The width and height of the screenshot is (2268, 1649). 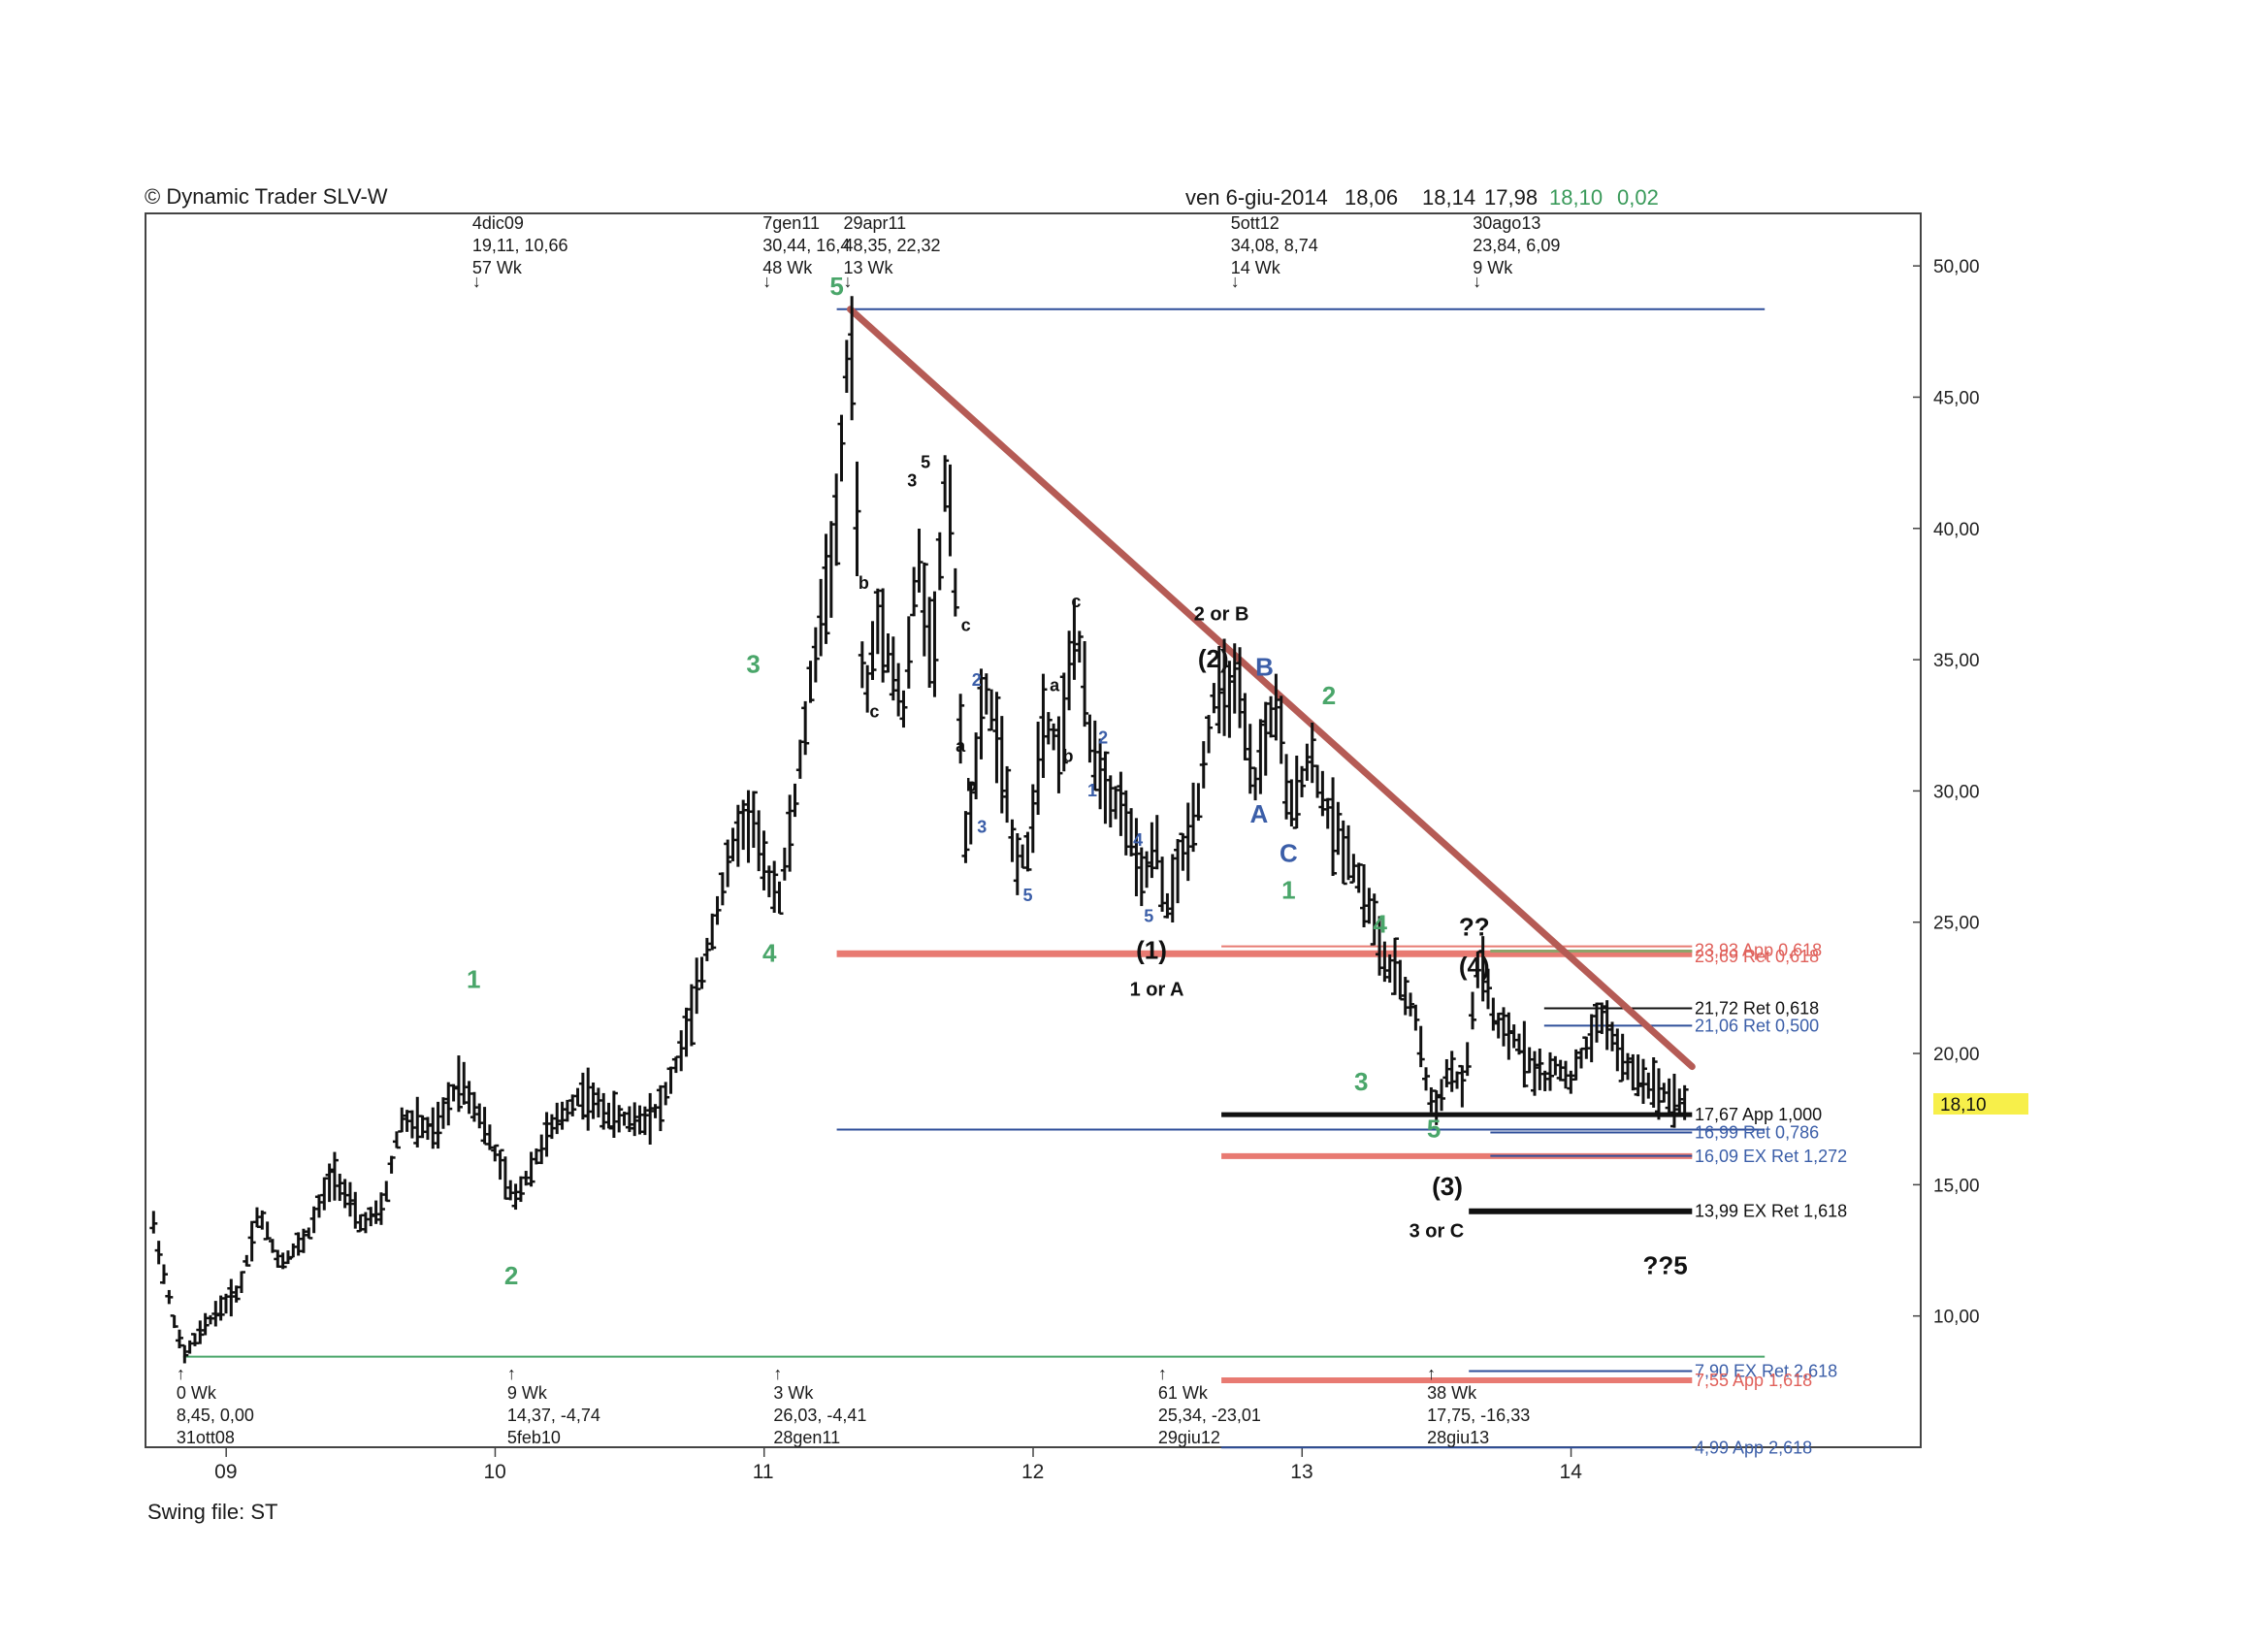 What do you see at coordinates (1256, 197) in the screenshot?
I see `header-date: ven 6-giu-2014` at bounding box center [1256, 197].